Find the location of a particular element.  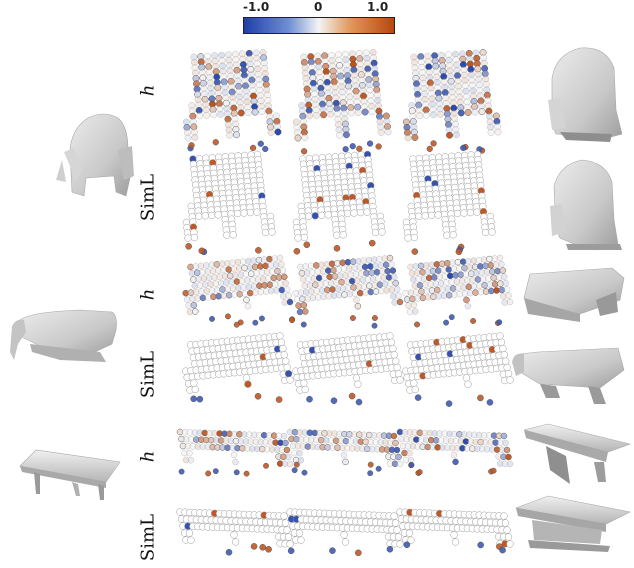

colorbar-max-label: 1.0 is located at coordinates (378, 7).